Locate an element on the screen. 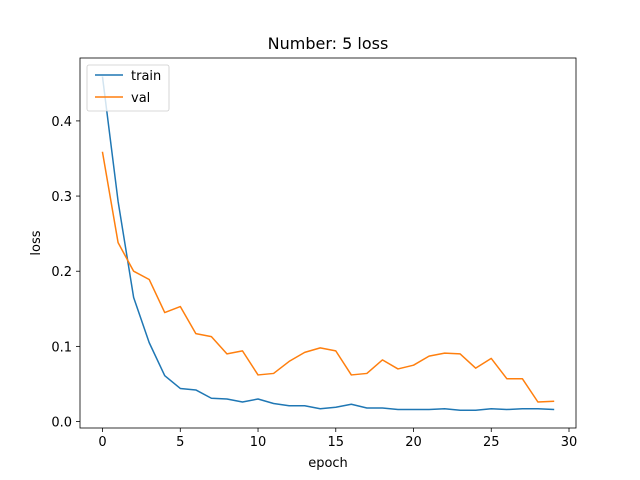 The image size is (640, 480). y-tick-label: 0.0 is located at coordinates (61, 423).